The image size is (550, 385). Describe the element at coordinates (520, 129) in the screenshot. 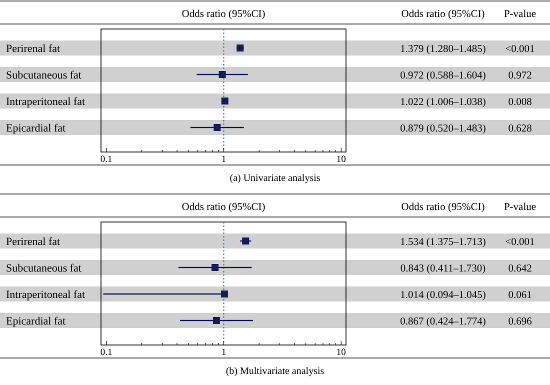

I see `text: 0.628` at that location.